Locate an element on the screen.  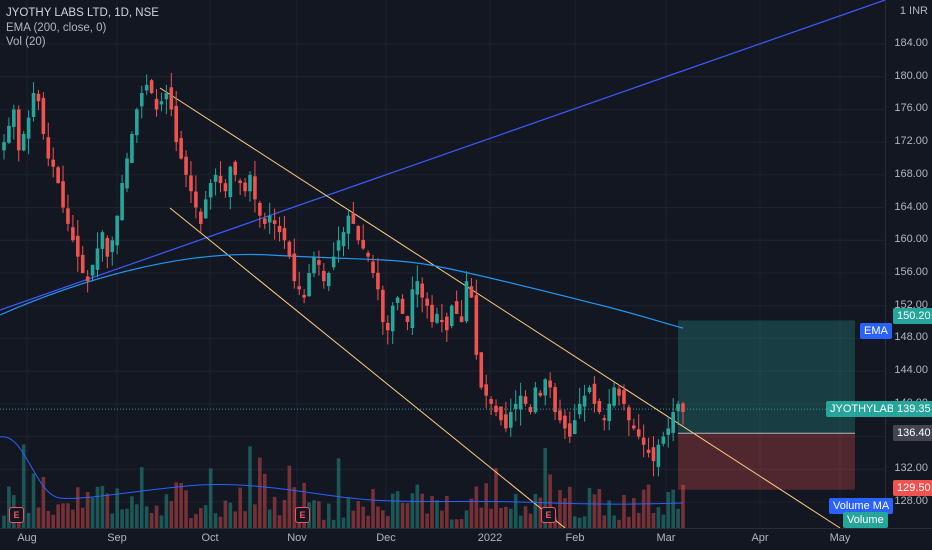
time-tick-label: 2022 is located at coordinates (490, 538).